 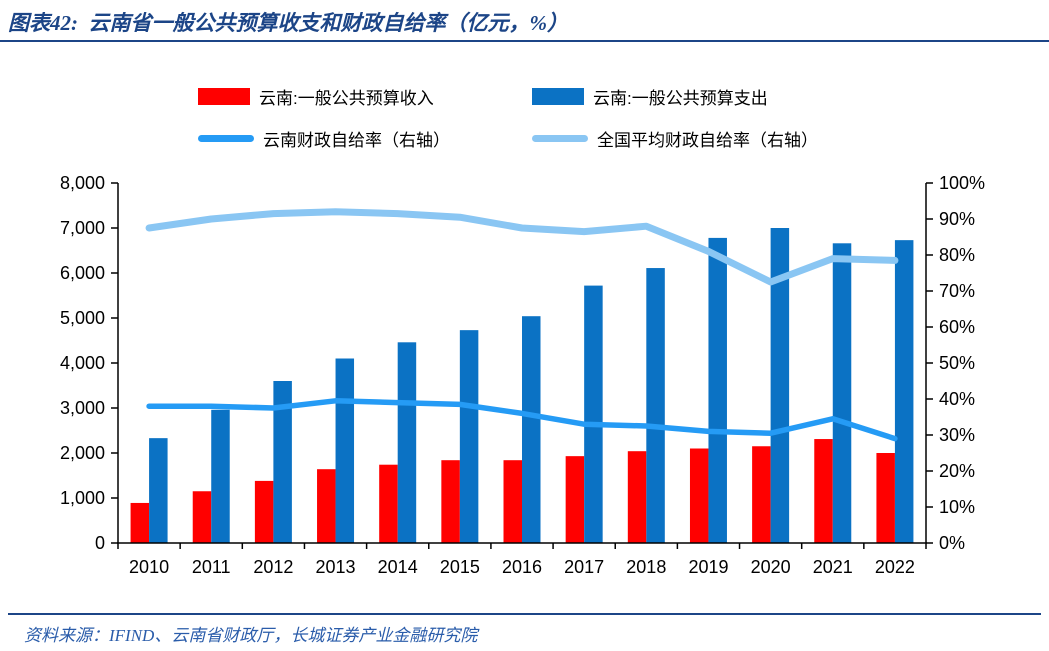 I want to click on x-axis-label: 2012, so click(x=273, y=567).